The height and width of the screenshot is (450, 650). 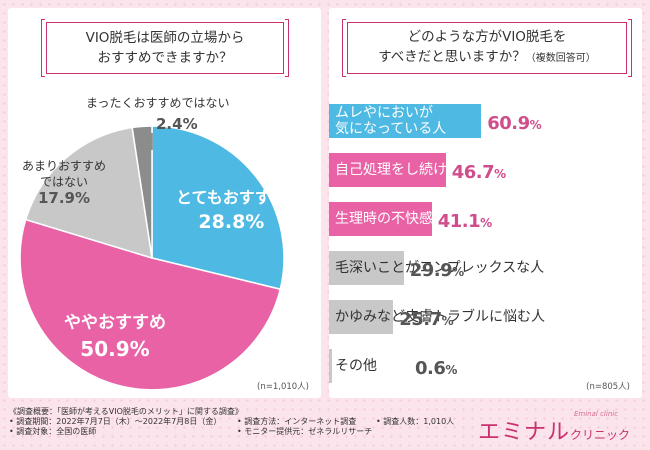 I want to click on bar-seiri-fill, so click(x=380, y=219).